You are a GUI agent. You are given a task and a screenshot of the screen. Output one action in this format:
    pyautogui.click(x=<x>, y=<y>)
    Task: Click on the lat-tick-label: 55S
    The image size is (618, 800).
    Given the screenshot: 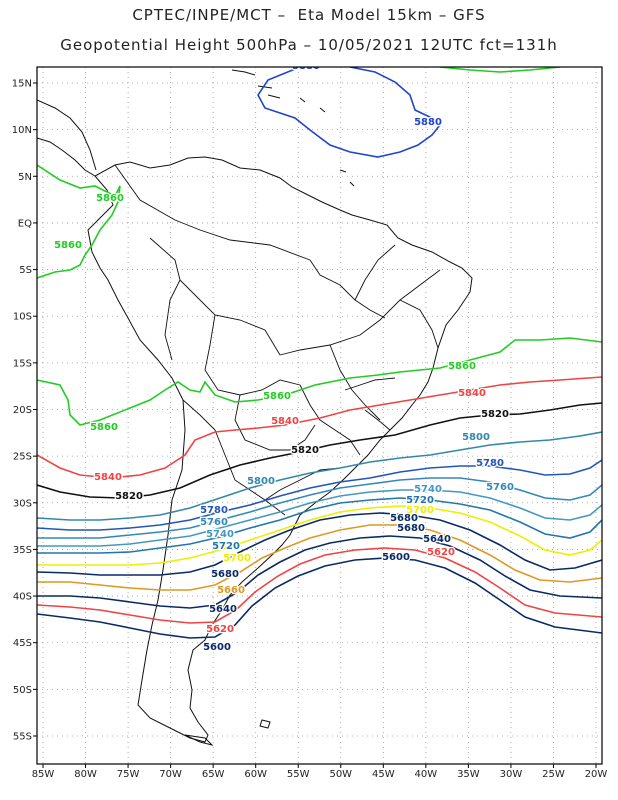 What is the action you would take?
    pyautogui.click(x=22, y=737)
    